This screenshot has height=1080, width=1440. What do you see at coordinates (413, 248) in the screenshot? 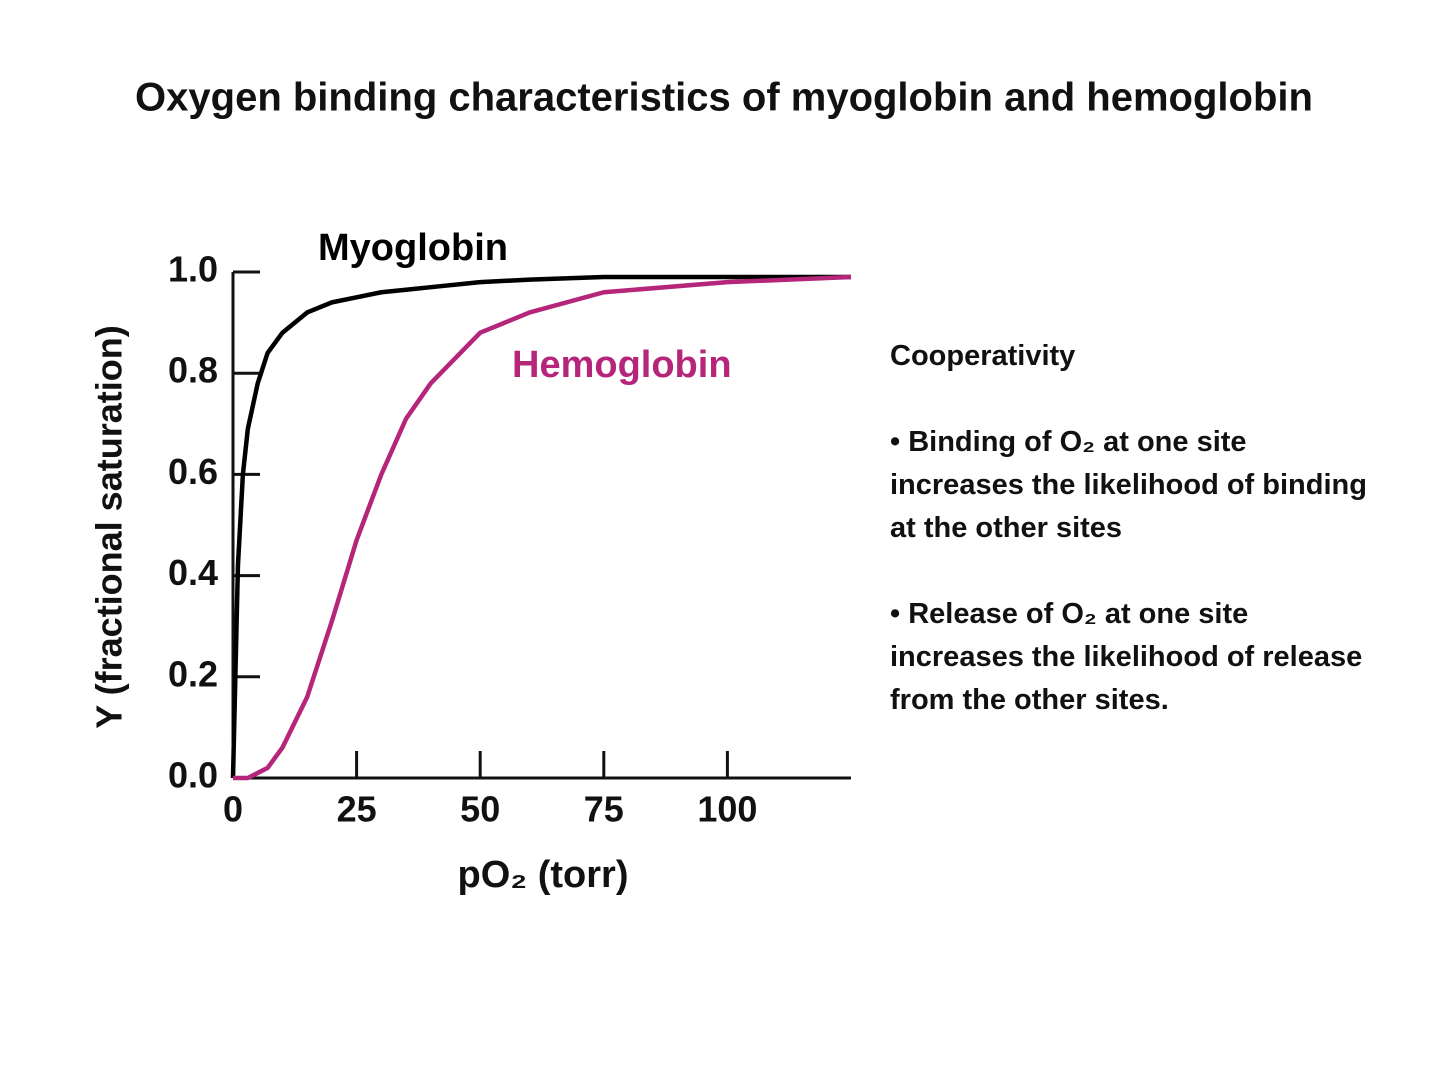
I see `series-label: Myoglobin` at bounding box center [413, 248].